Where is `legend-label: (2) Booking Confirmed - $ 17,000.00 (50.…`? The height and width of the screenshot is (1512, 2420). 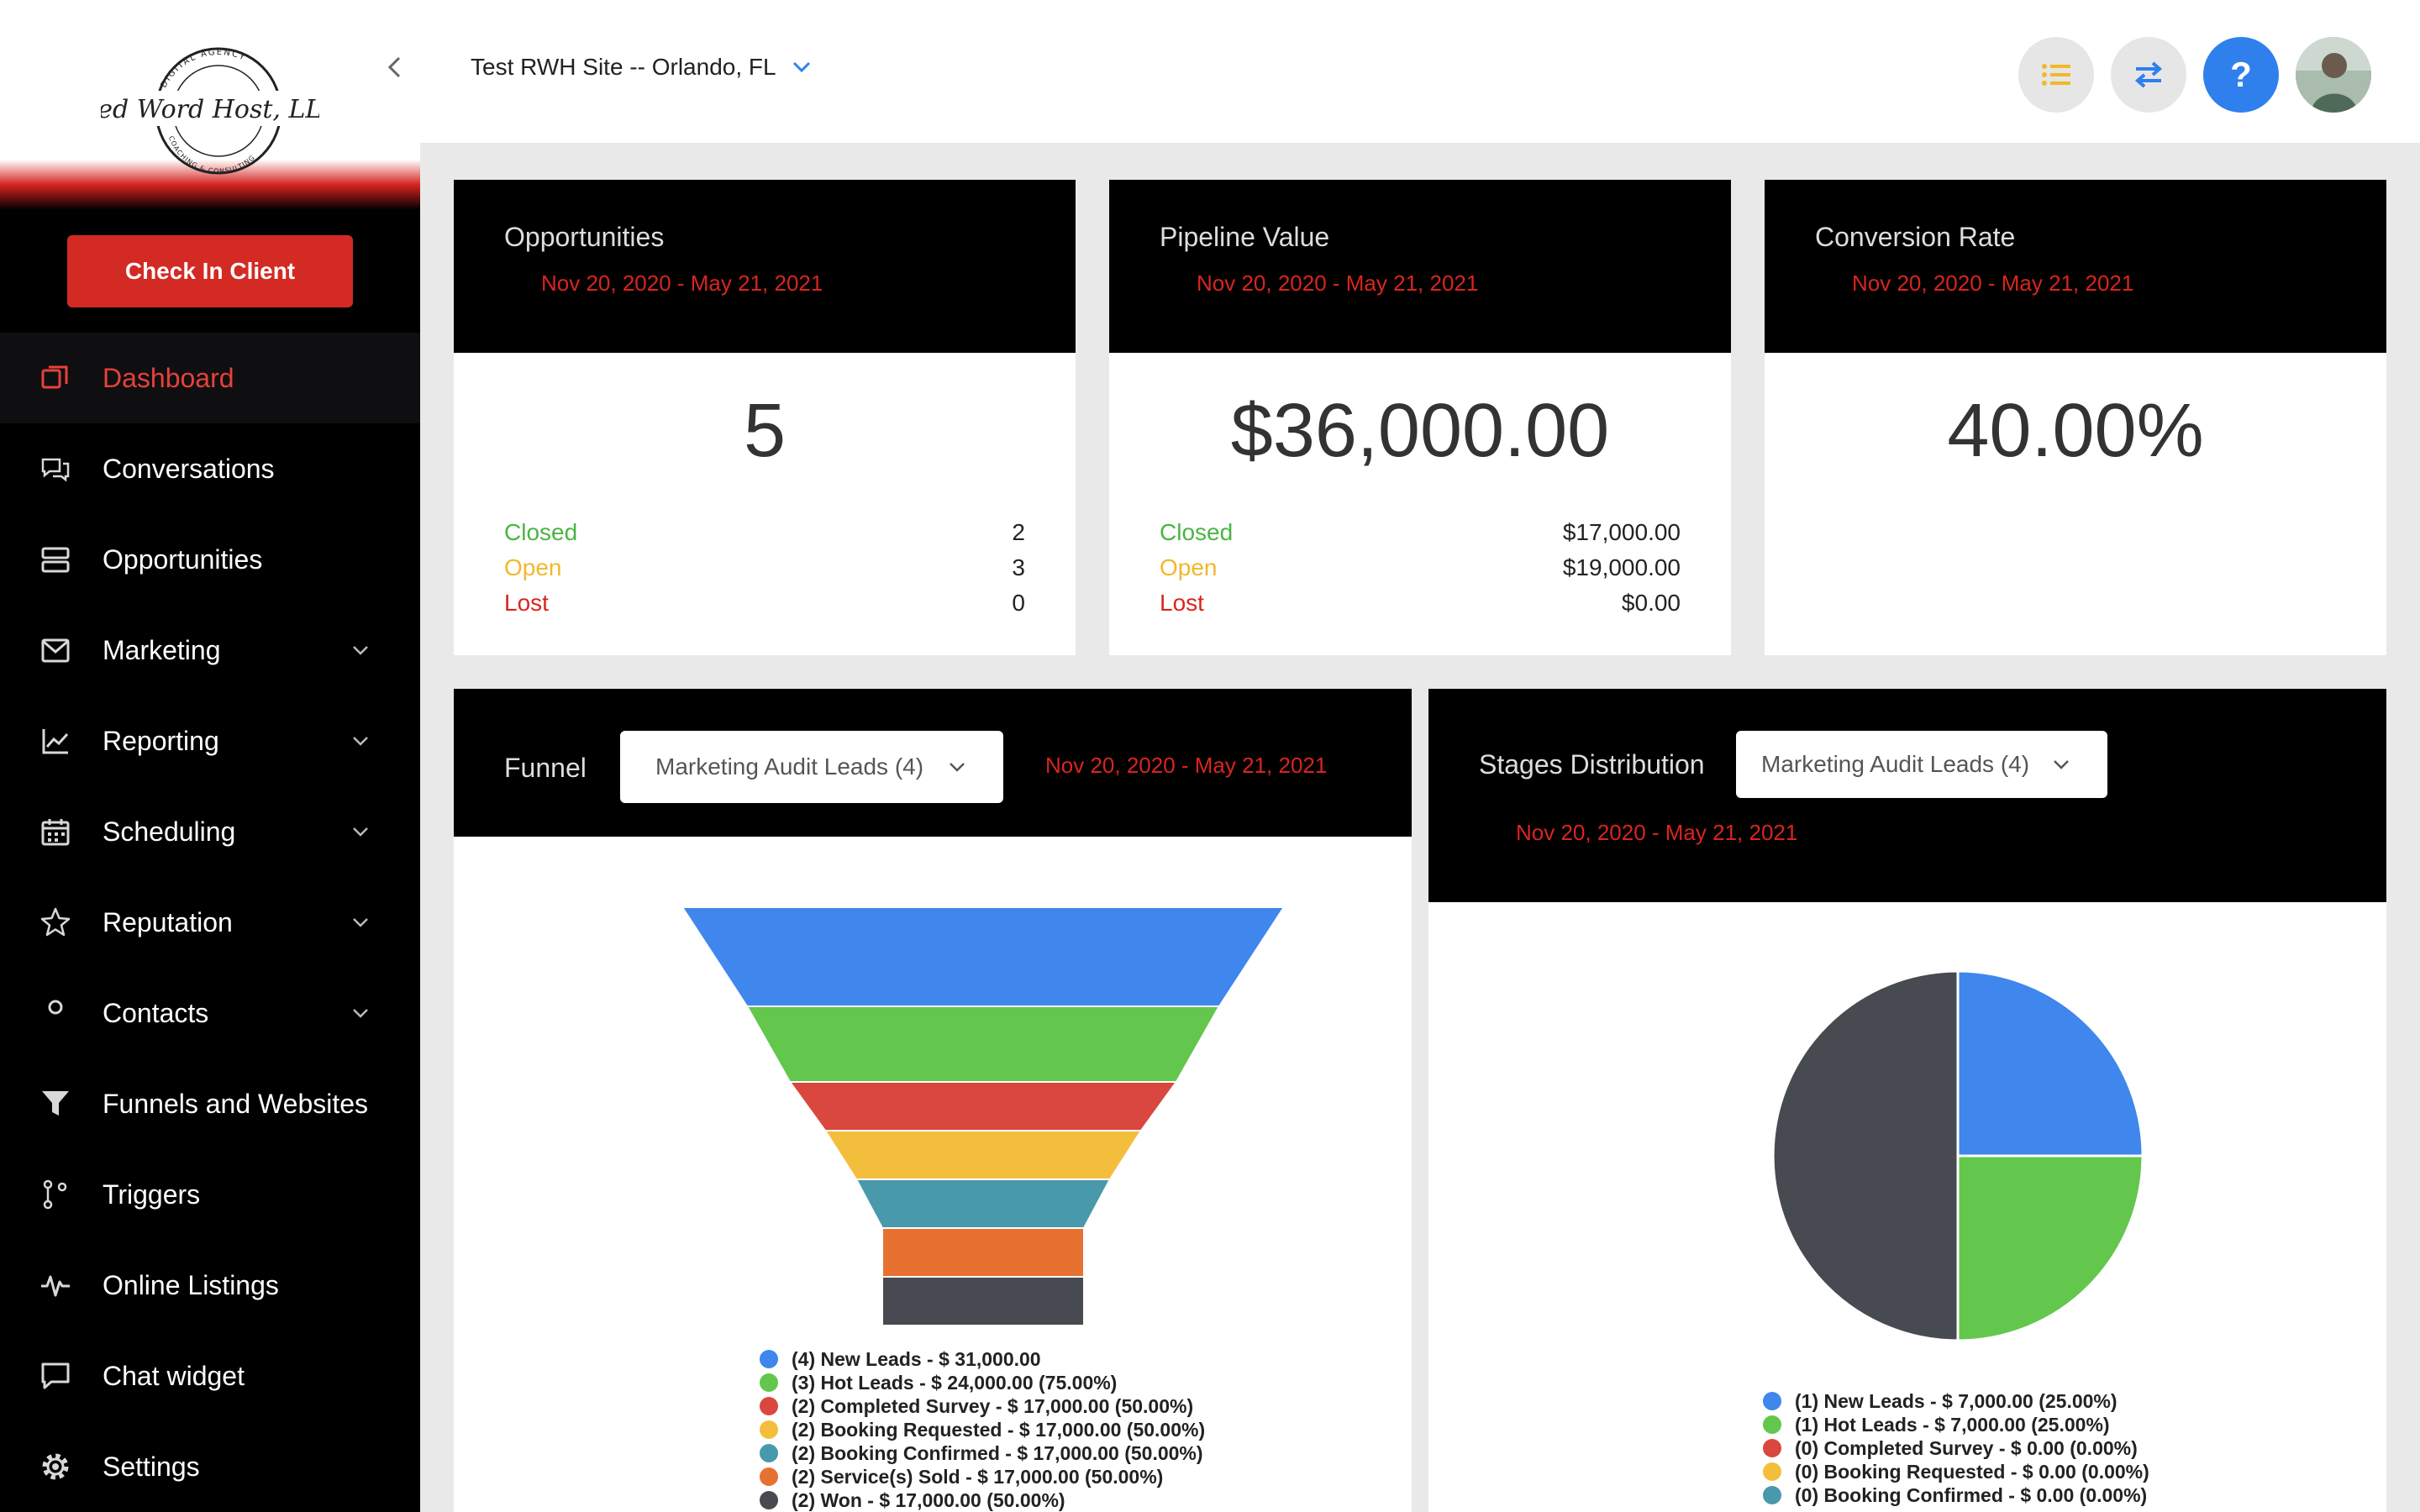 legend-label: (2) Booking Confirmed - $ 17,000.00 (50.… is located at coordinates (997, 1452).